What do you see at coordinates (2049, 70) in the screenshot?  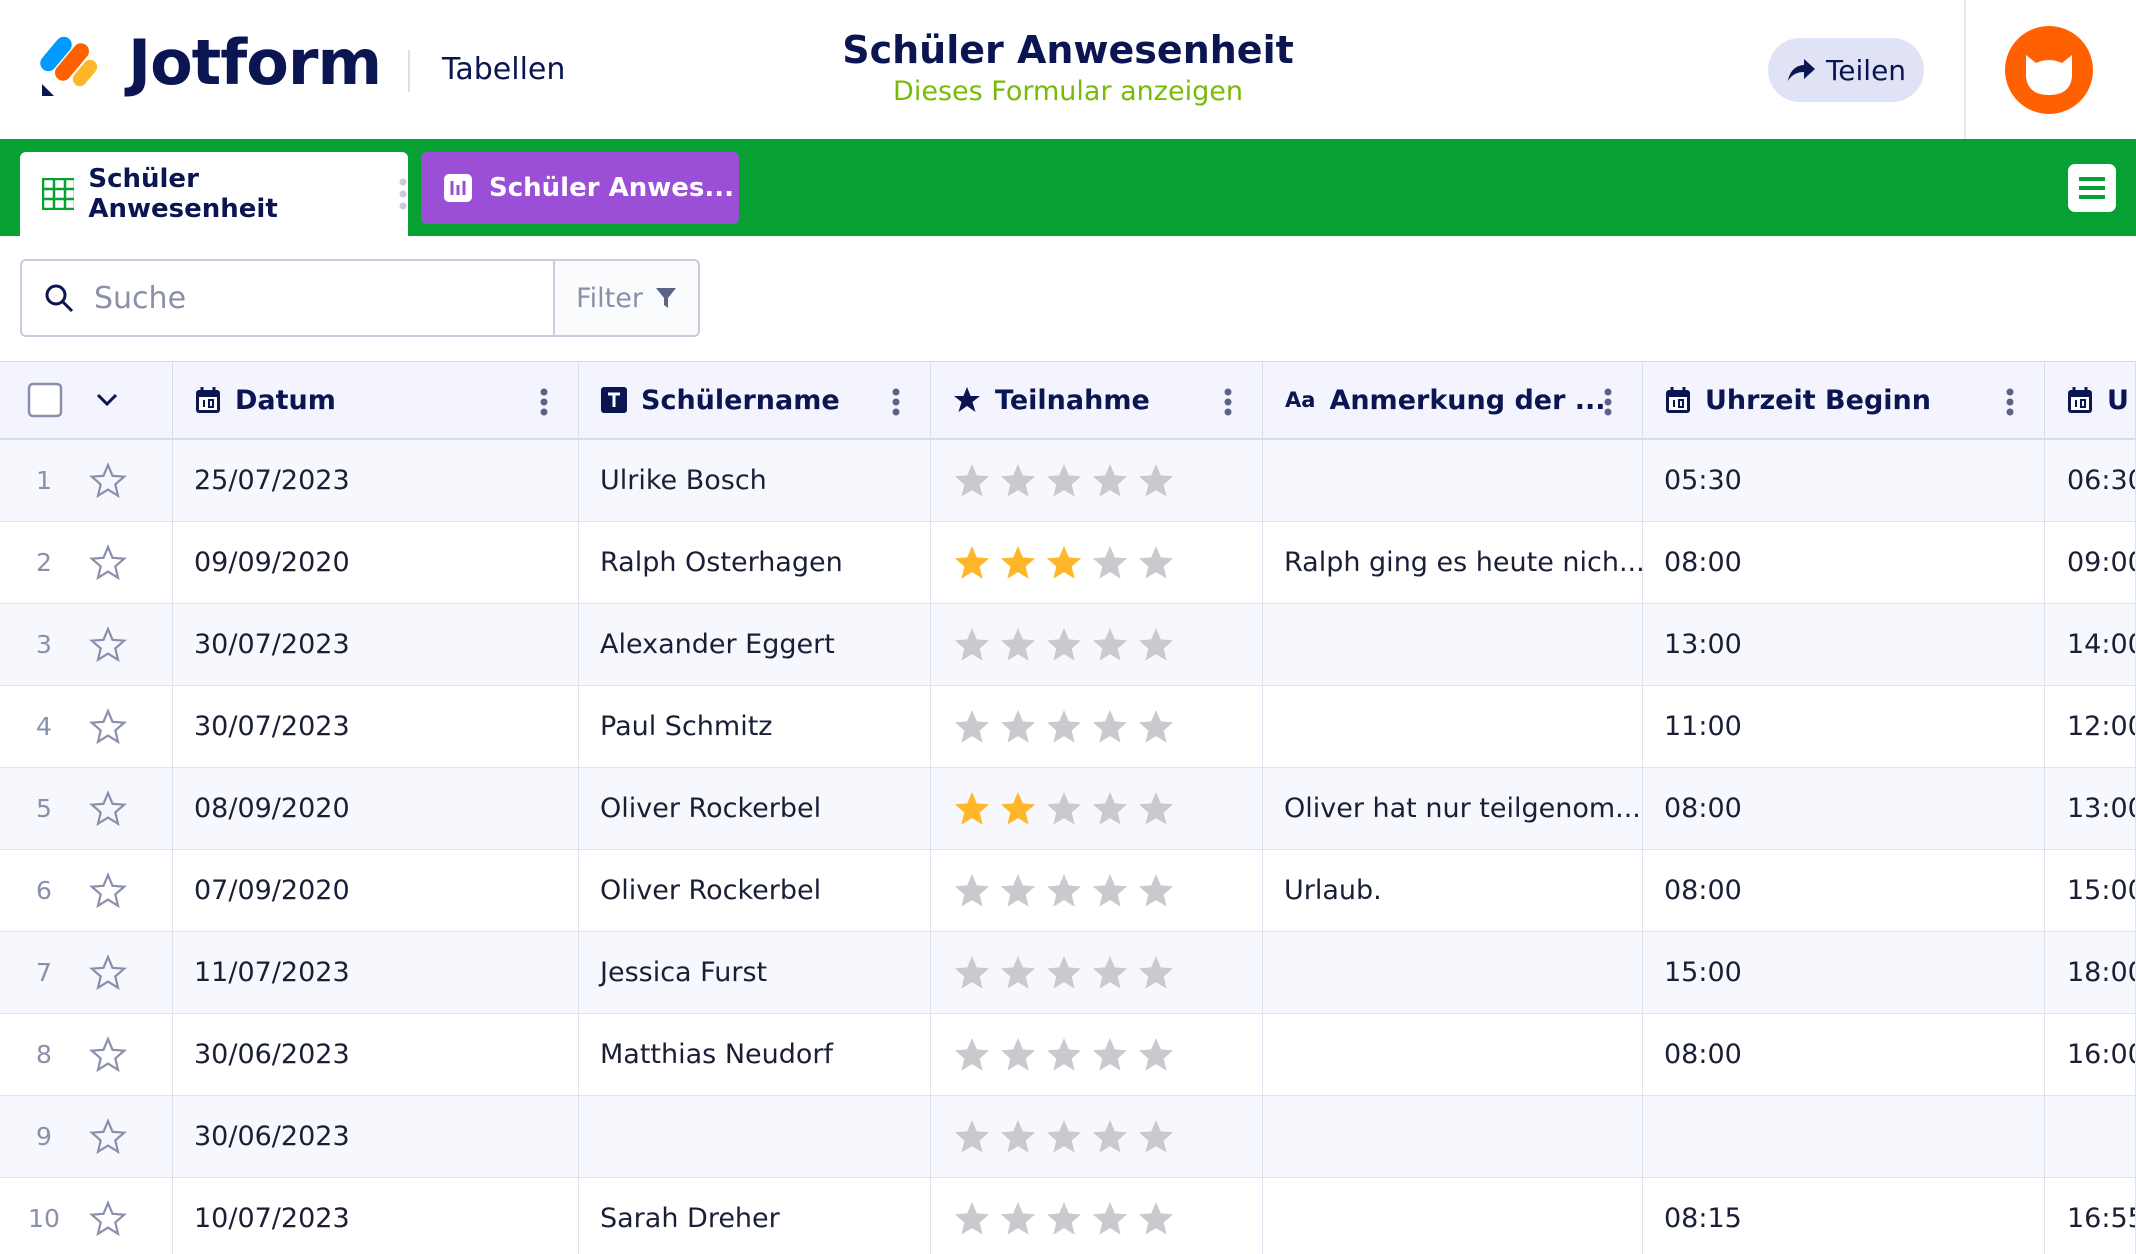 I see `avatar` at bounding box center [2049, 70].